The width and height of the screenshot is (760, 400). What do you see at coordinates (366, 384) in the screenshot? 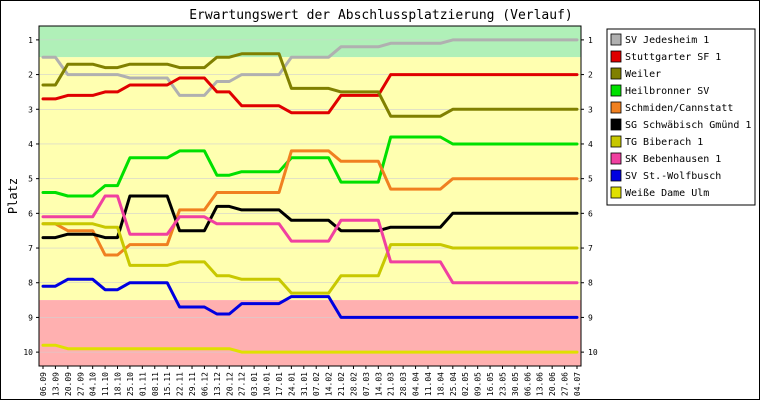
I see `x-tick-label: 07.03` at bounding box center [366, 384].